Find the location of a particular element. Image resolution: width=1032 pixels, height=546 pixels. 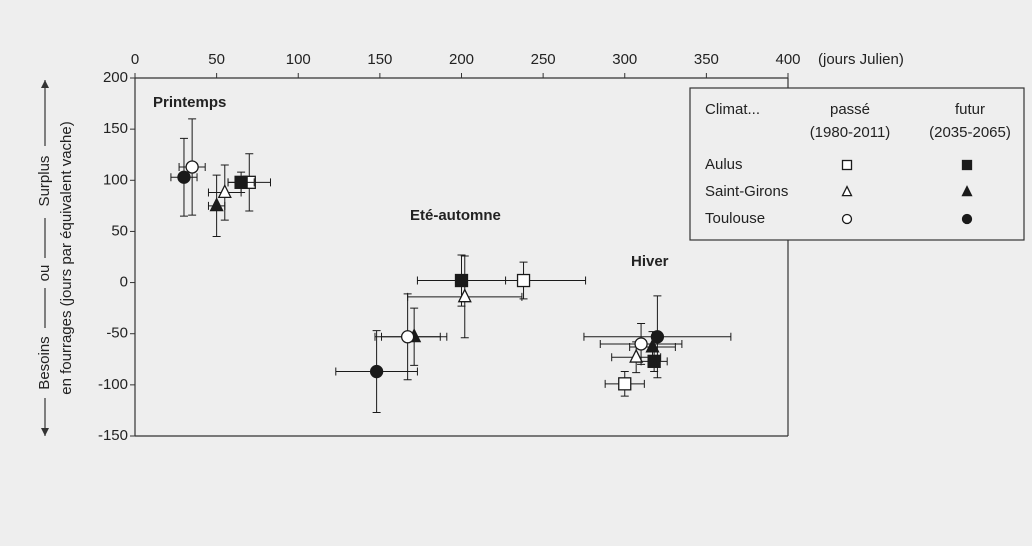

y-tick-label: 150 is located at coordinates (115, 128).